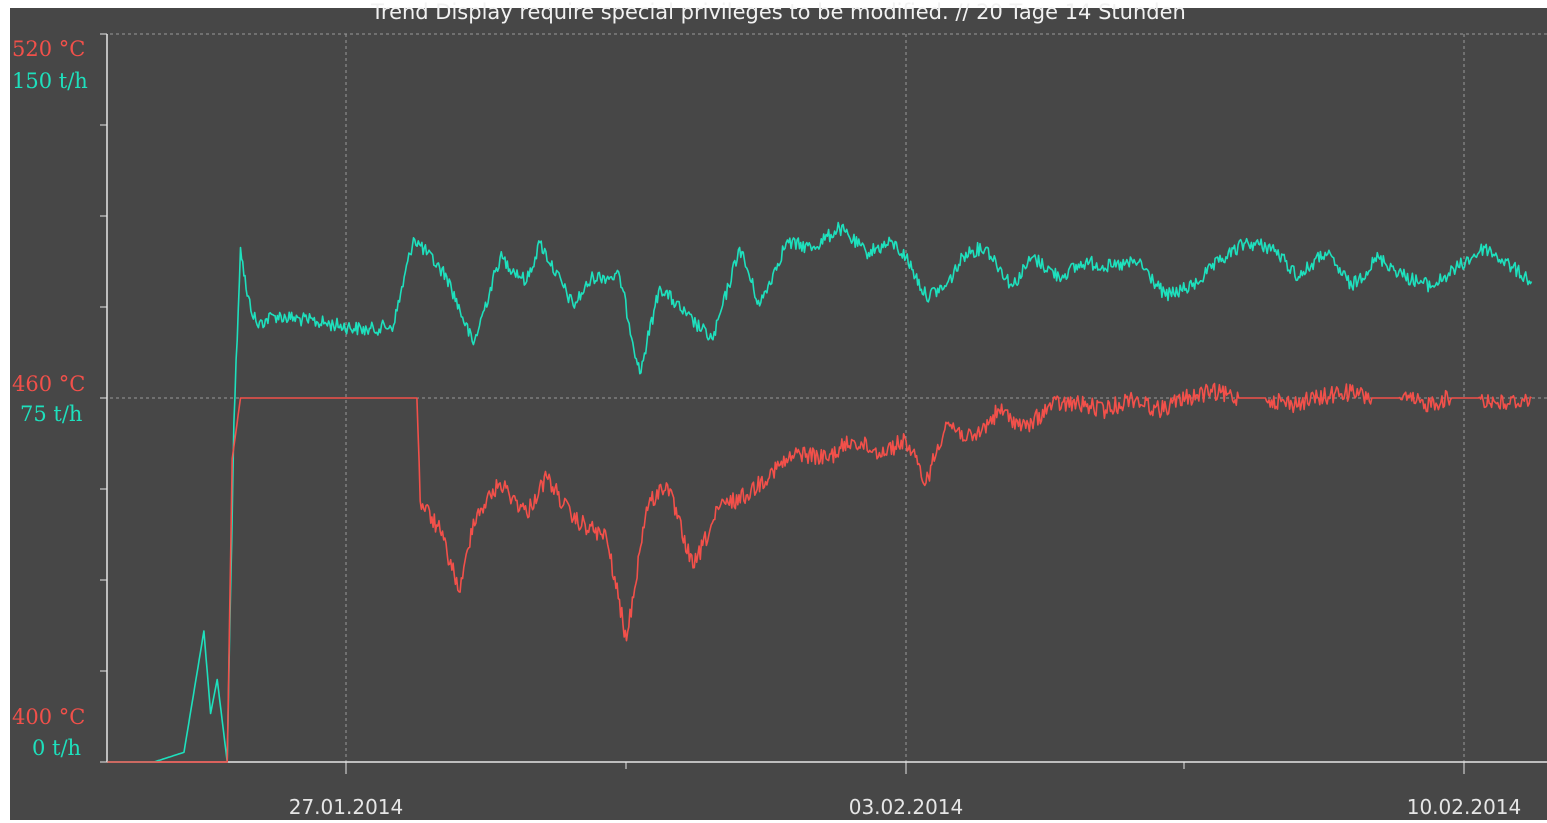 The height and width of the screenshot is (823, 1547). What do you see at coordinates (48, 384) in the screenshot?
I see `y-label-temp-mid: 460 °C` at bounding box center [48, 384].